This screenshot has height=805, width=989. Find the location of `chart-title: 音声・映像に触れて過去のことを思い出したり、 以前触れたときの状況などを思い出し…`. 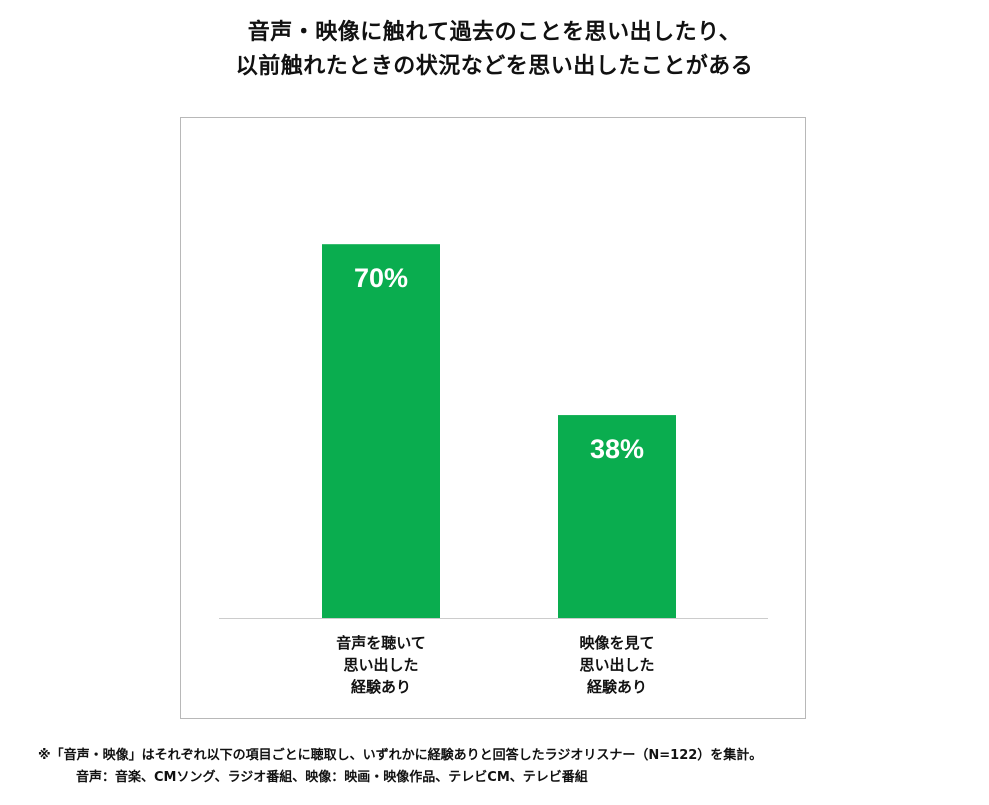

chart-title: 音声・映像に触れて過去のことを思い出したり、 以前触れたときの状況などを思い出し… is located at coordinates (494, 50).